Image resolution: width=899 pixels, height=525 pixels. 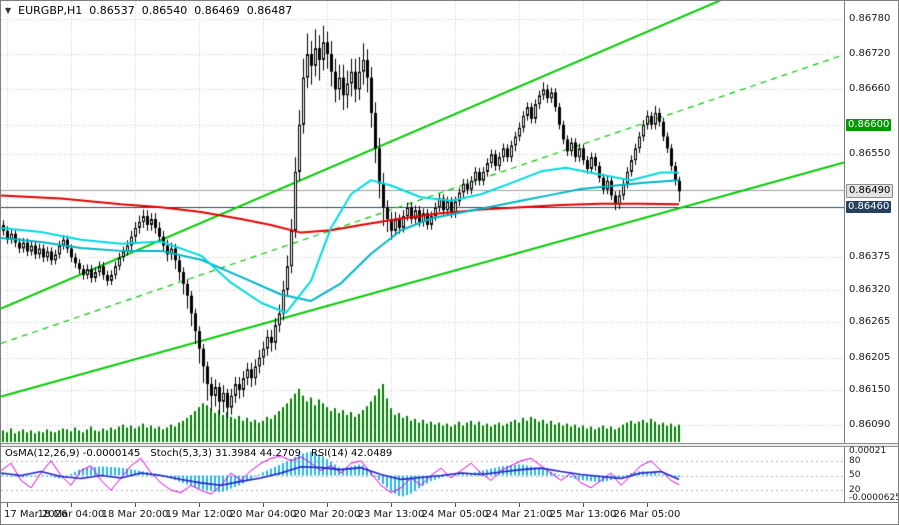 I want to click on quote-high: 0.86540, so click(x=164, y=10).